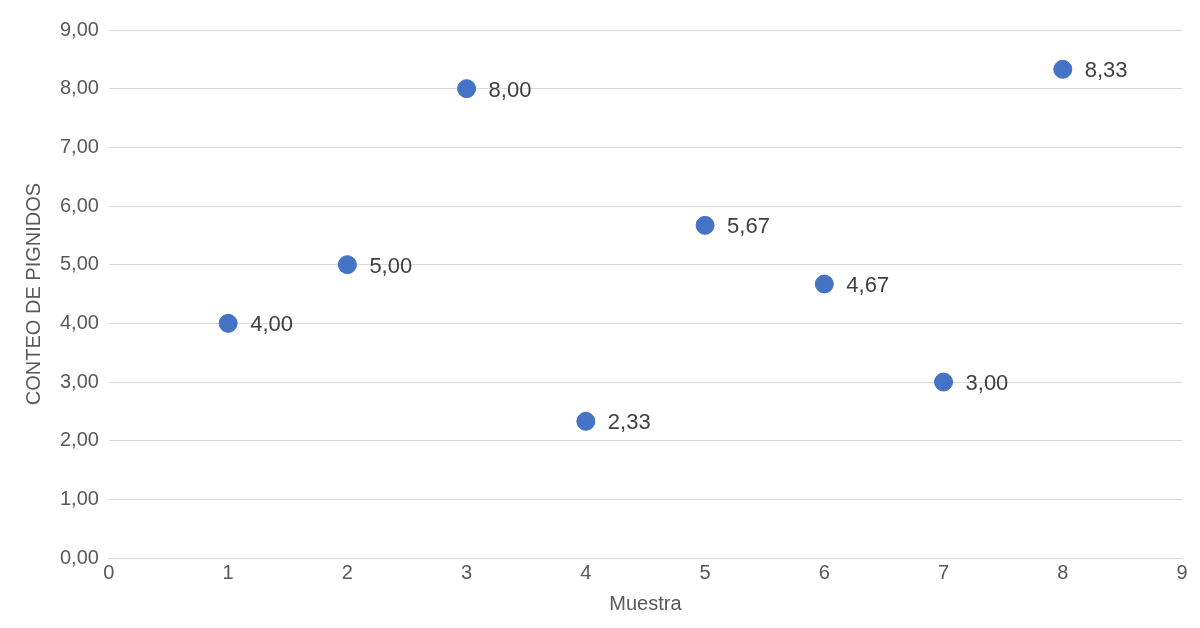  I want to click on y-tick-label: 3,00, so click(79, 380).